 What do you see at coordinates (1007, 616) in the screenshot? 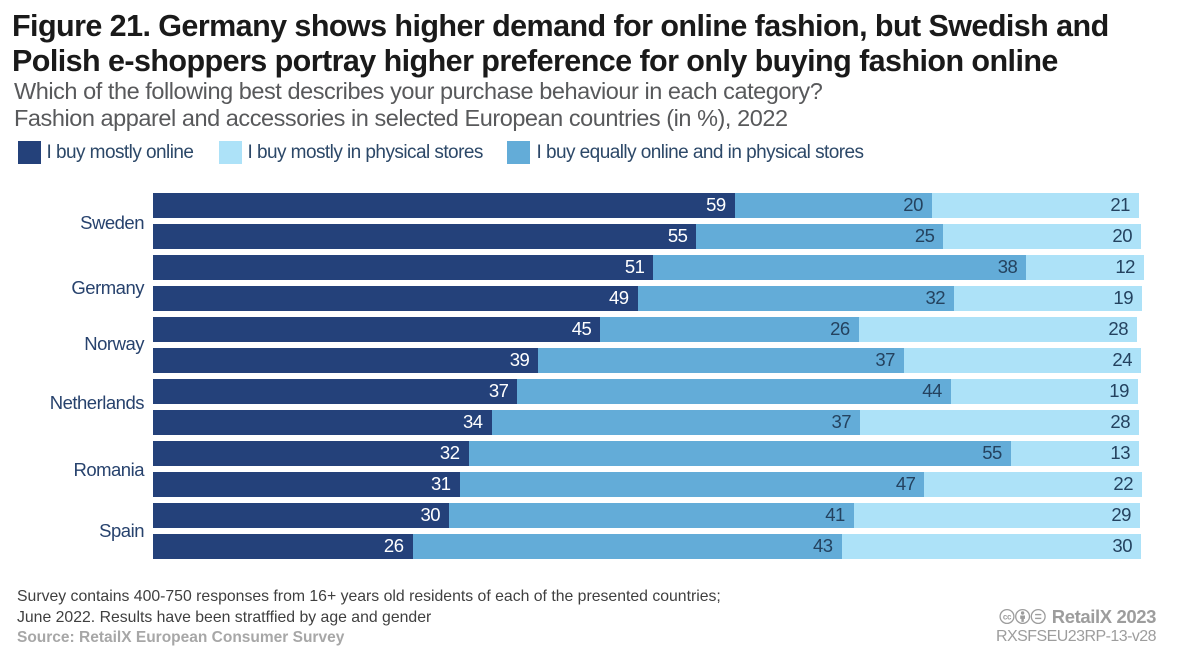
I see `svg-text: cc` at bounding box center [1007, 616].